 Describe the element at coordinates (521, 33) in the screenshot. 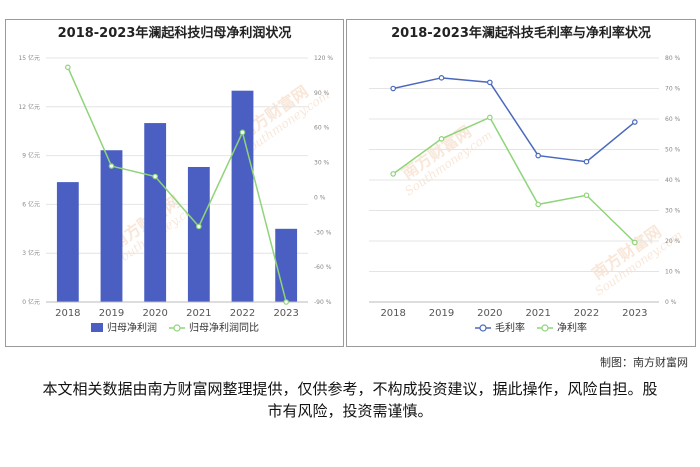

I see `right-chart-title: 2018-2023年澜起科技毛利率与净利率状况` at that location.